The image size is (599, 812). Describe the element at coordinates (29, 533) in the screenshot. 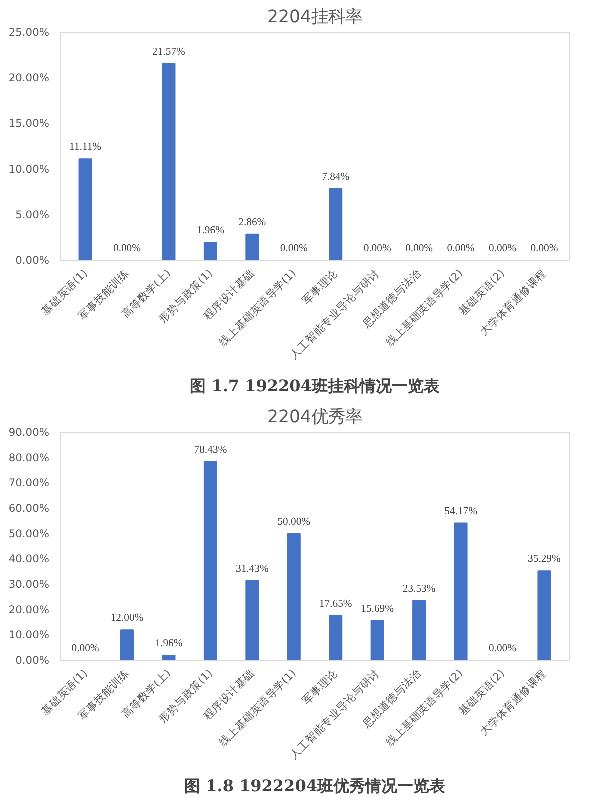

I see `y-tick-label: 50.00%` at that location.